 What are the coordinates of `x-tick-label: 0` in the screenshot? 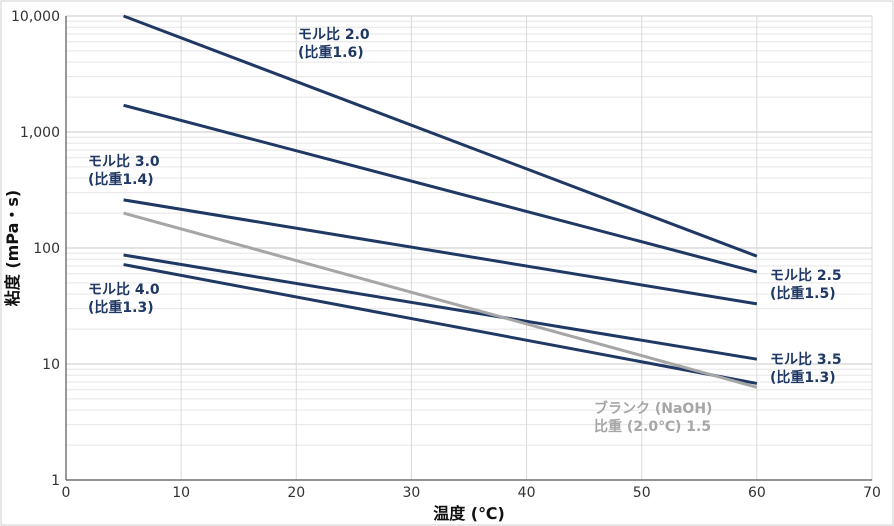 It's located at (66, 493).